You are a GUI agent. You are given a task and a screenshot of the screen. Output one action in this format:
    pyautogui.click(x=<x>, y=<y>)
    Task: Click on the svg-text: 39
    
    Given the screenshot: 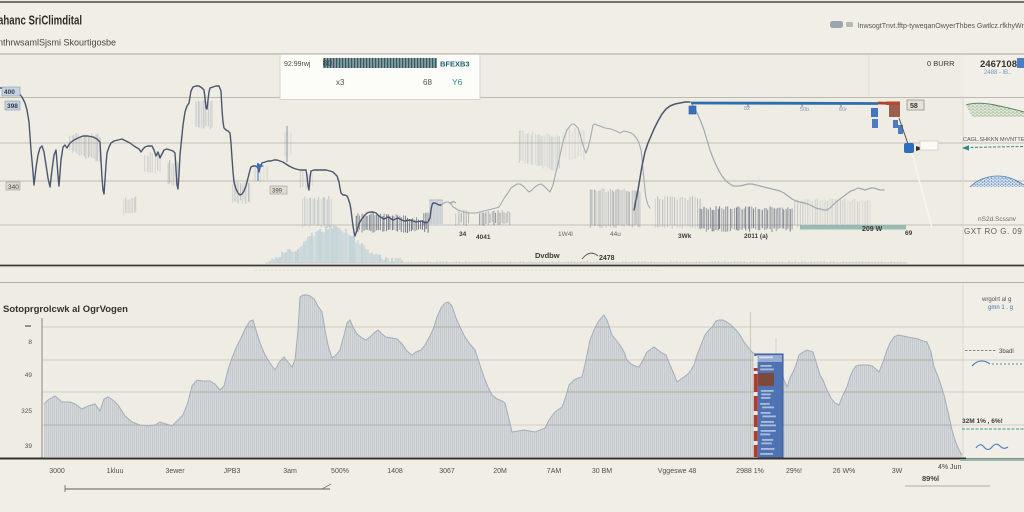 What is the action you would take?
    pyautogui.click(x=29, y=446)
    